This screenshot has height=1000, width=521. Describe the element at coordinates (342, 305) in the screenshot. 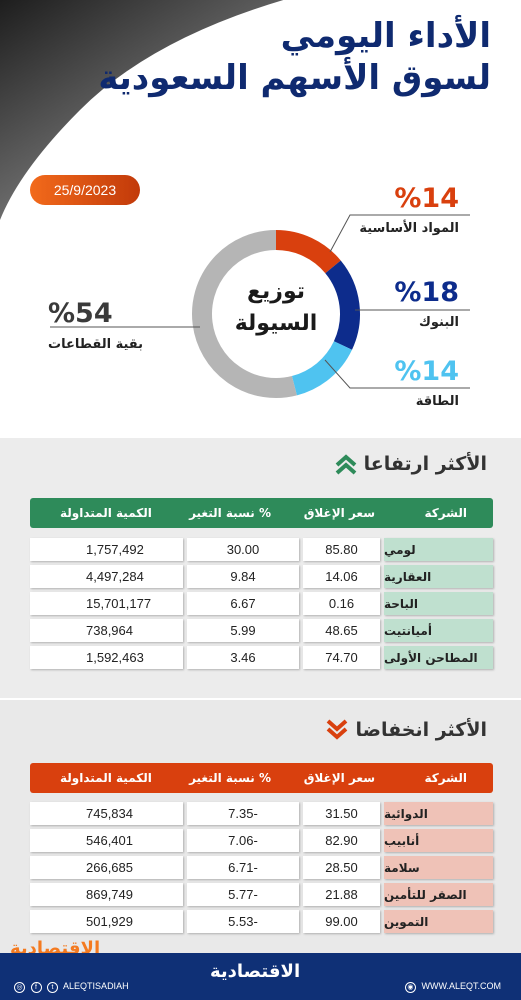

I see `donut-segment-banks` at that location.